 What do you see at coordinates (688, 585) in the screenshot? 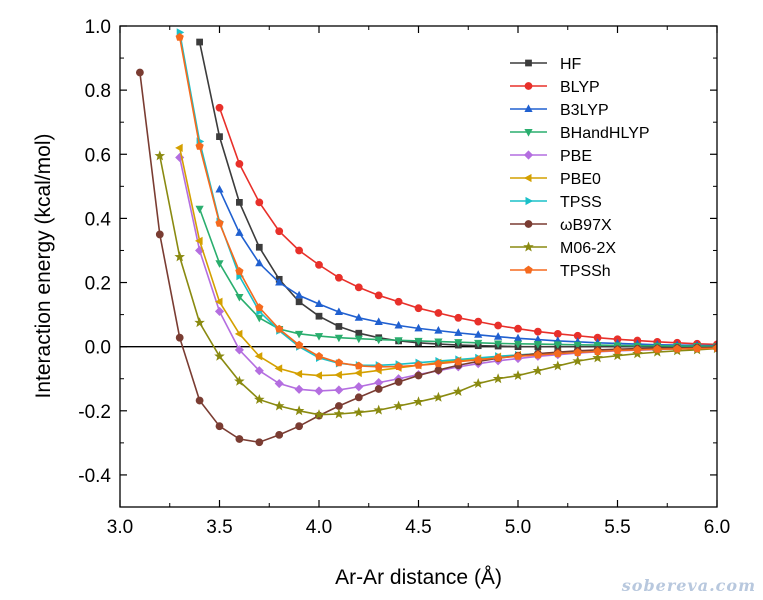
I see `watermark-text: sobereva.com` at bounding box center [688, 585].